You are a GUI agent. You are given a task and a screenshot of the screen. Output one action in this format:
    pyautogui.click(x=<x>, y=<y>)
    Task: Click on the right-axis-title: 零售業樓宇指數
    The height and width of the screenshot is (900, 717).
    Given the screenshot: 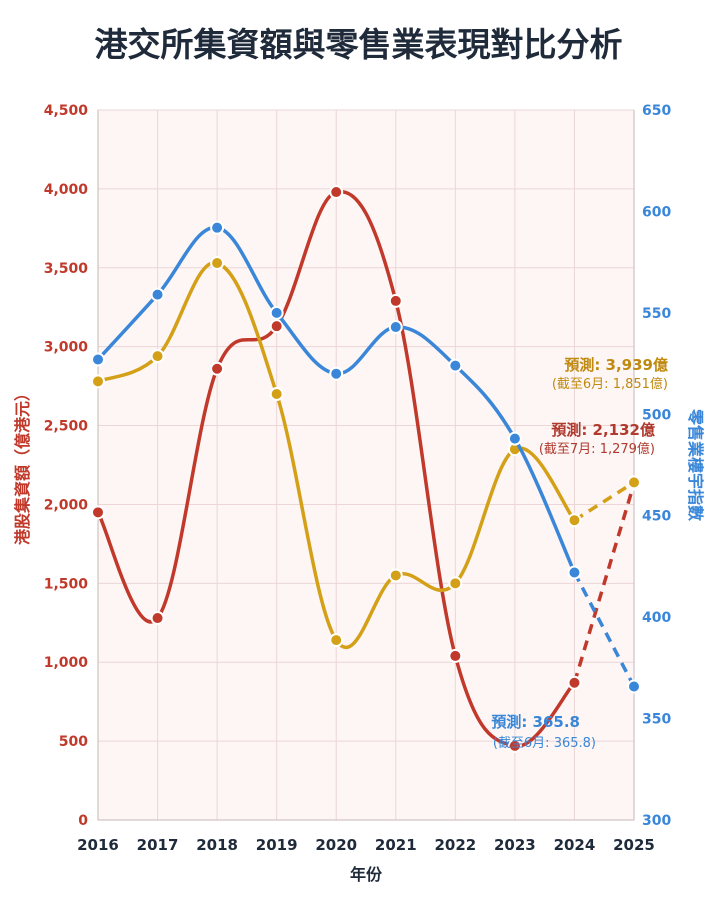 What is the action you would take?
    pyautogui.click(x=695, y=464)
    